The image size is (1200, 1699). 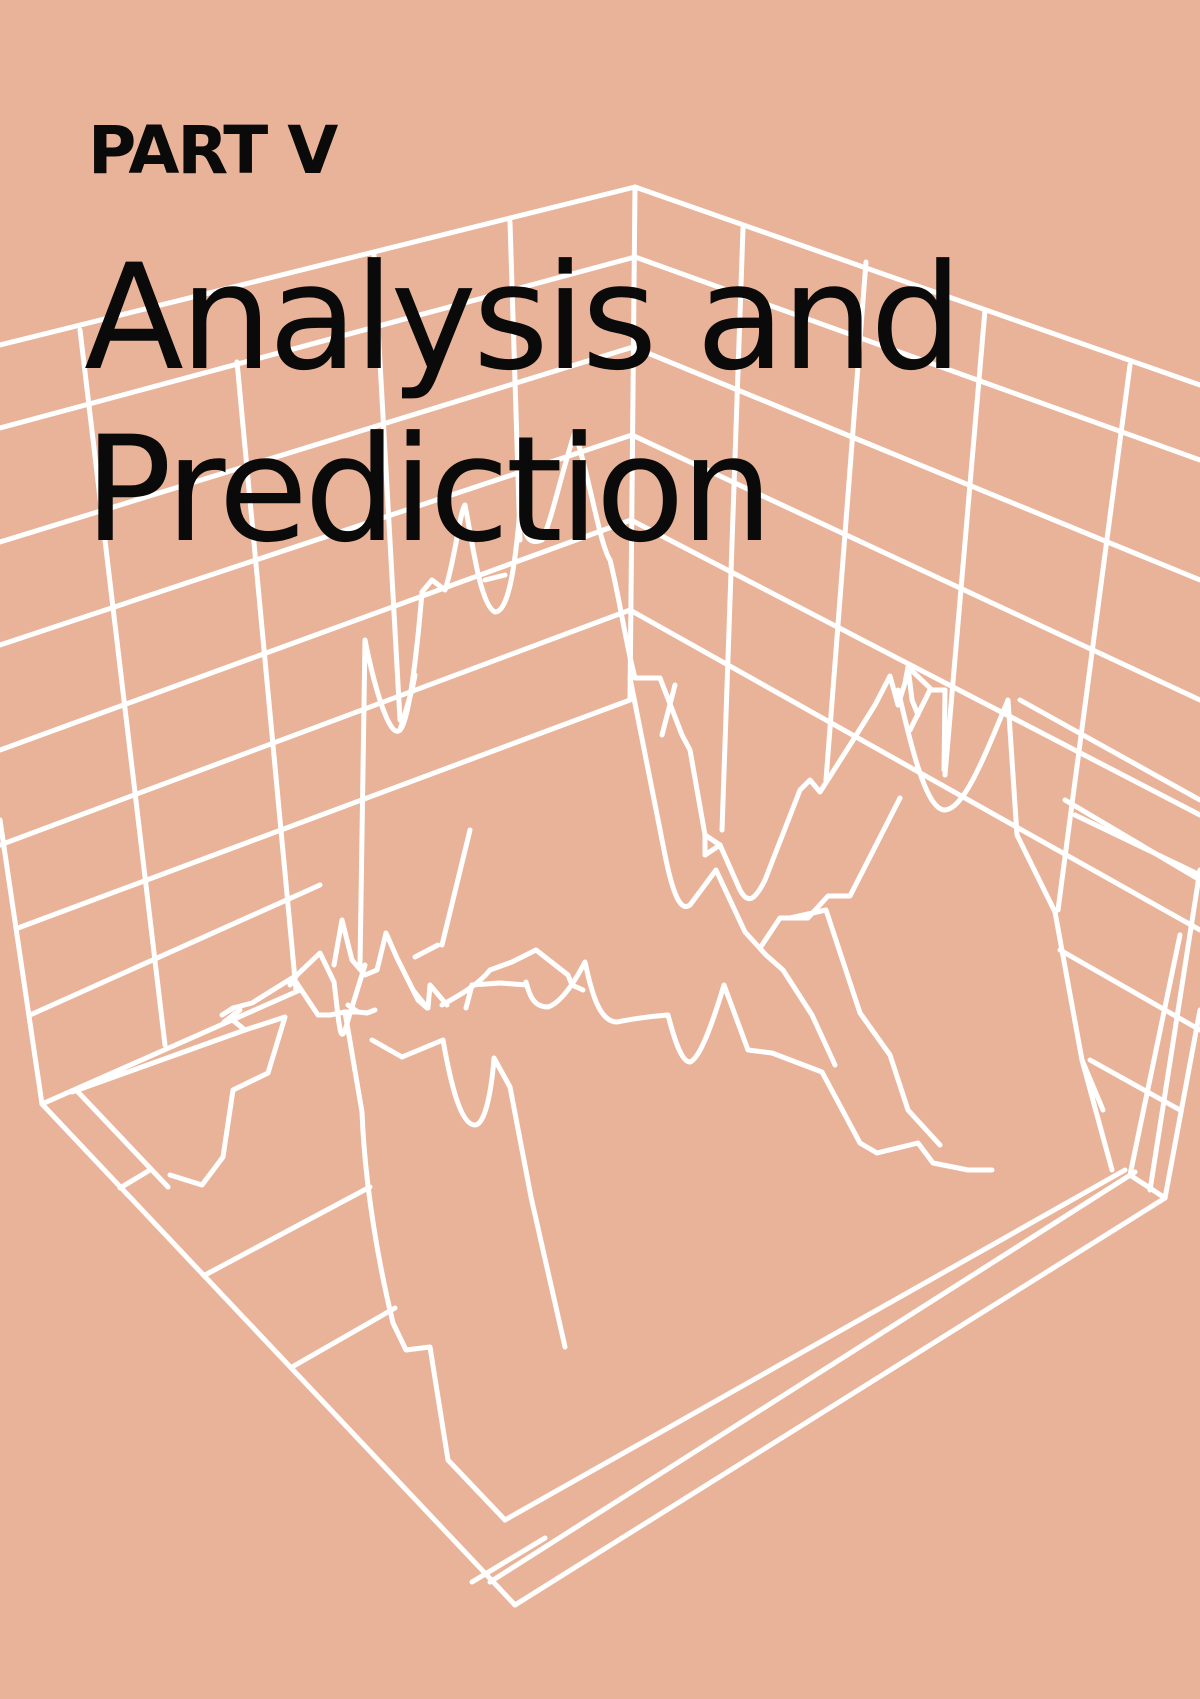 What do you see at coordinates (213, 150) in the screenshot?
I see `part-label: PART V` at bounding box center [213, 150].